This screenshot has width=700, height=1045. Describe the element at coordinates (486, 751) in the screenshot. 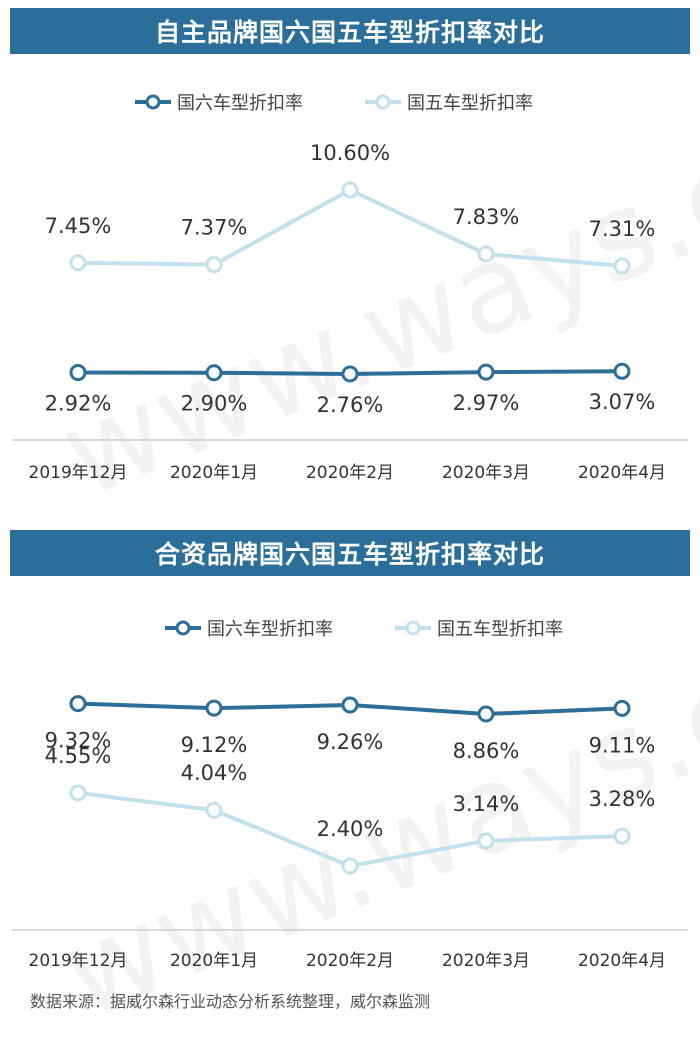

I see `data-label: 8.86%` at that location.